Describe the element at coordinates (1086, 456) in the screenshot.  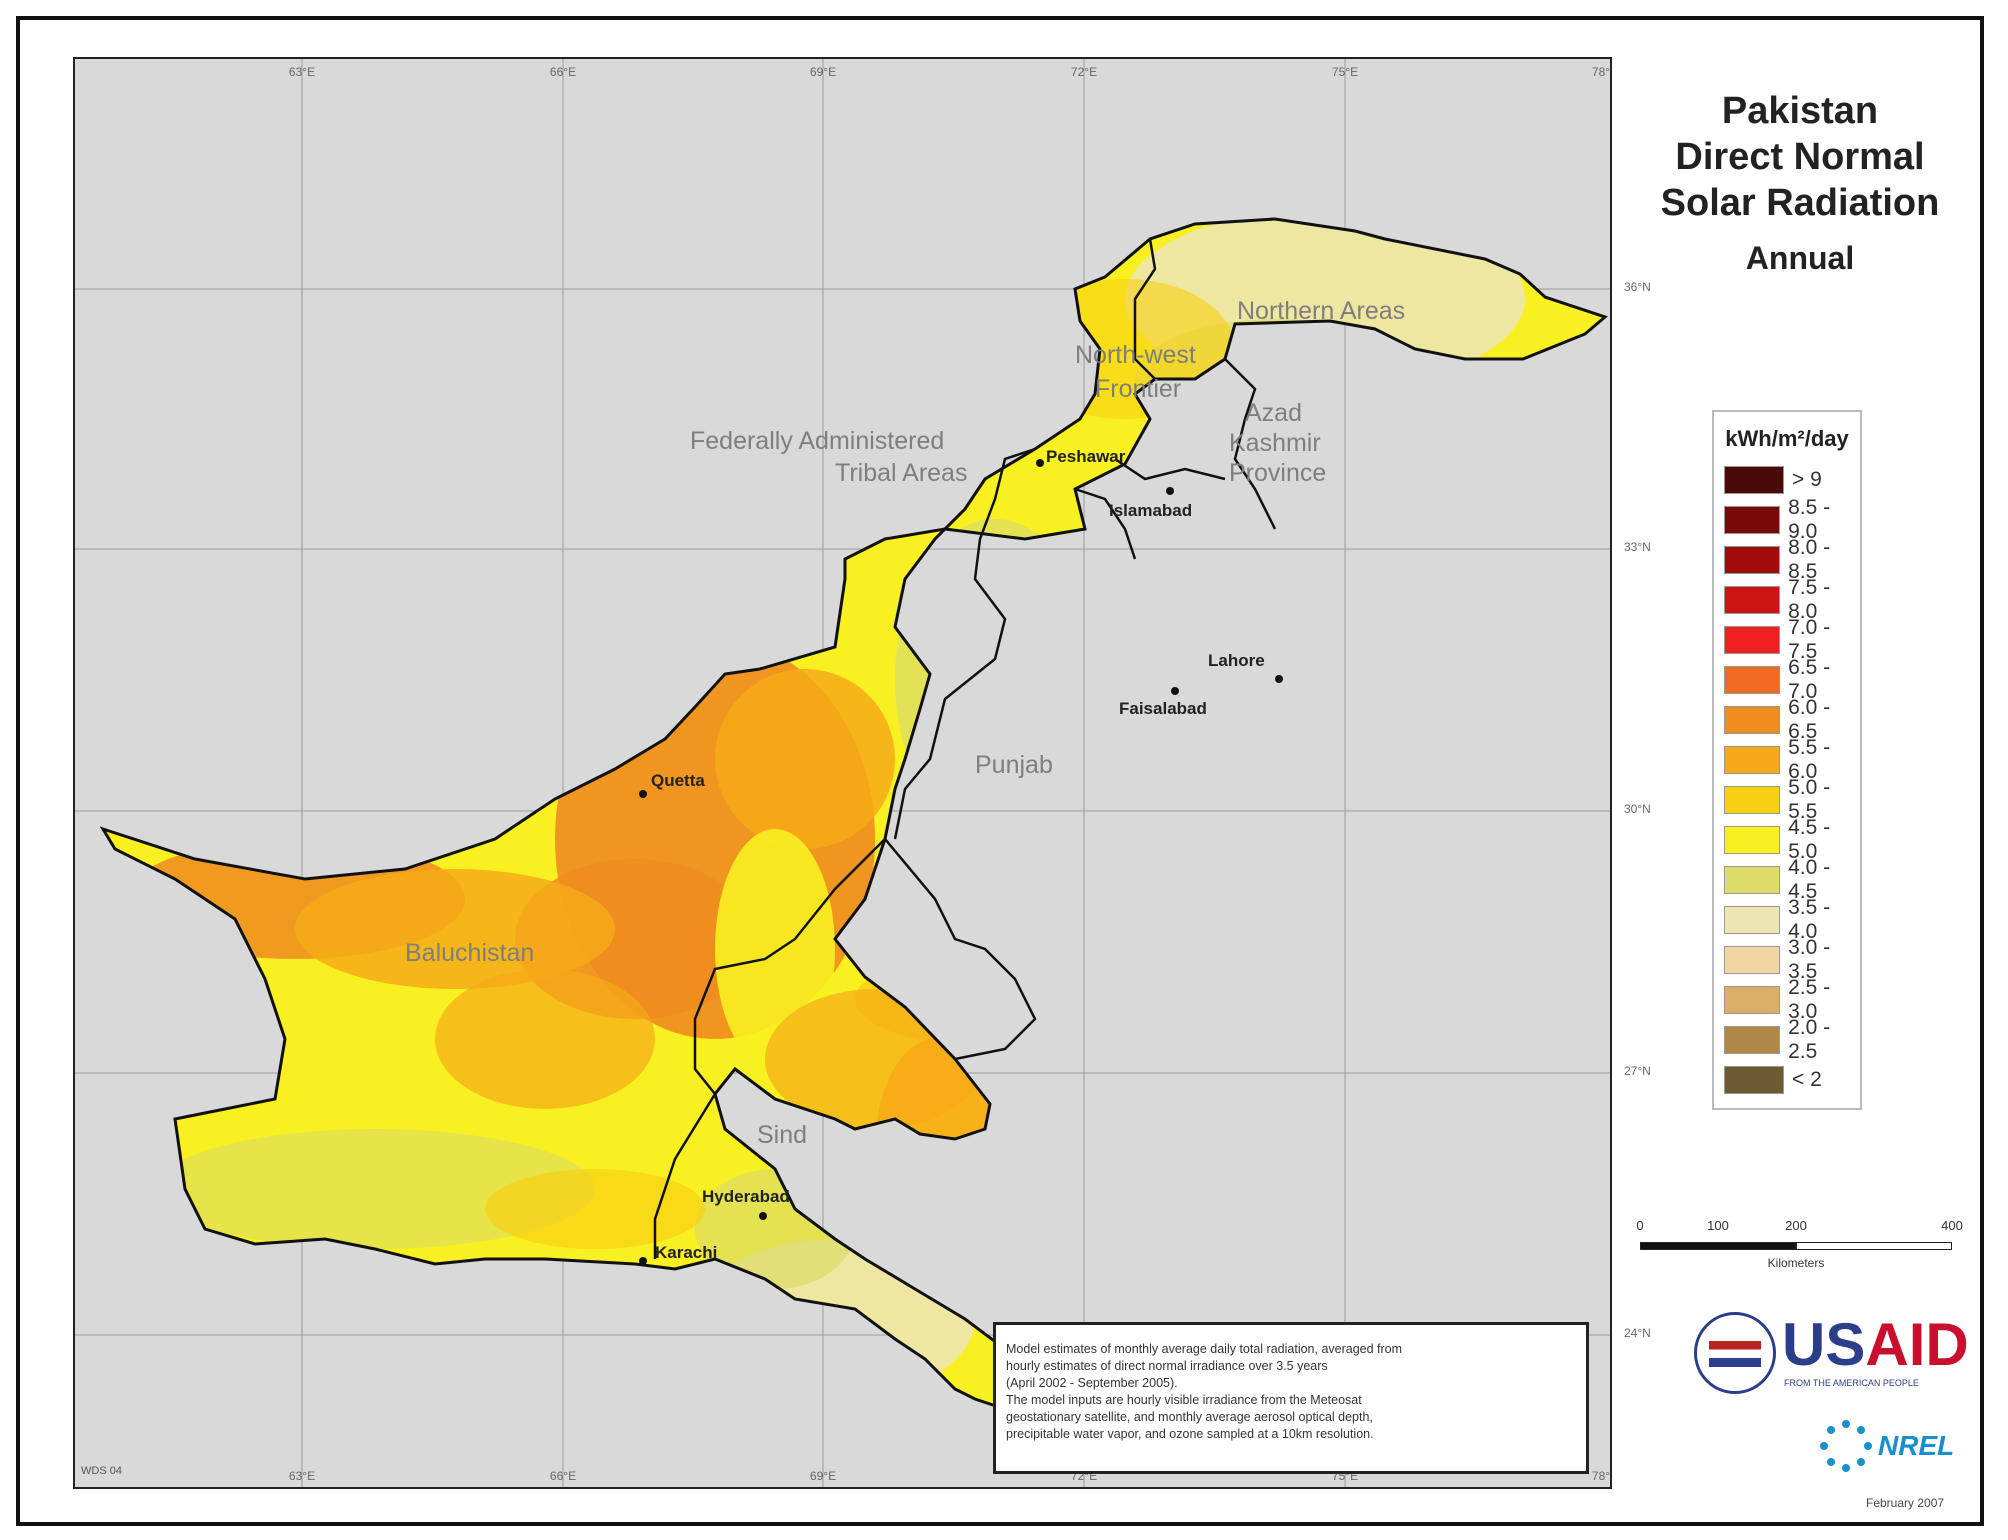
I see `city-label-peshawar: Peshawar` at that location.